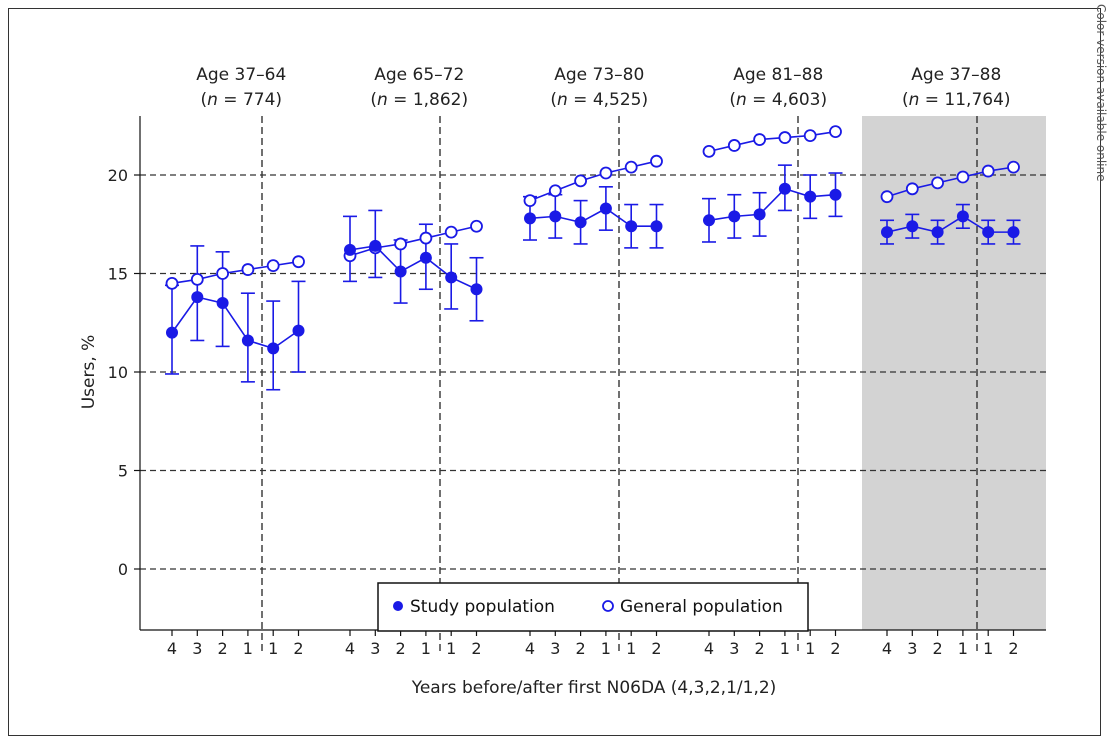 Image resolution: width=1118 pixels, height=744 pixels. What do you see at coordinates (912, 648) in the screenshot?
I see `x-tick-label-p5-2: 3` at bounding box center [912, 648].